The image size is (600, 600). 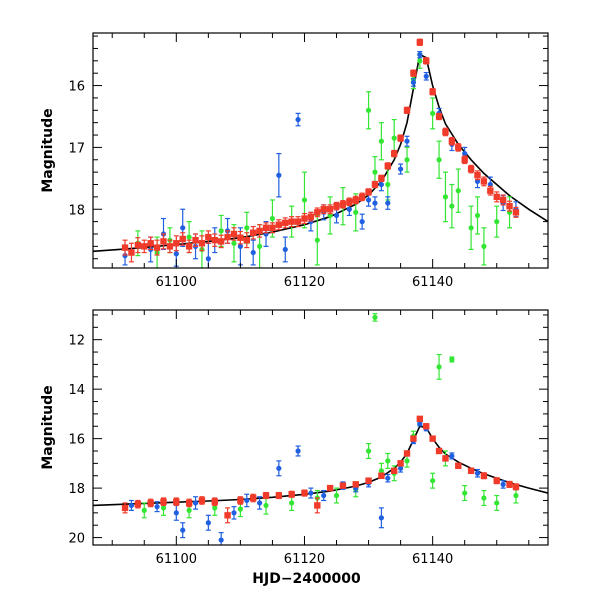 What do you see at coordinates (306, 579) in the screenshot?
I see `x-axis-label: HJD−2400000` at bounding box center [306, 579].